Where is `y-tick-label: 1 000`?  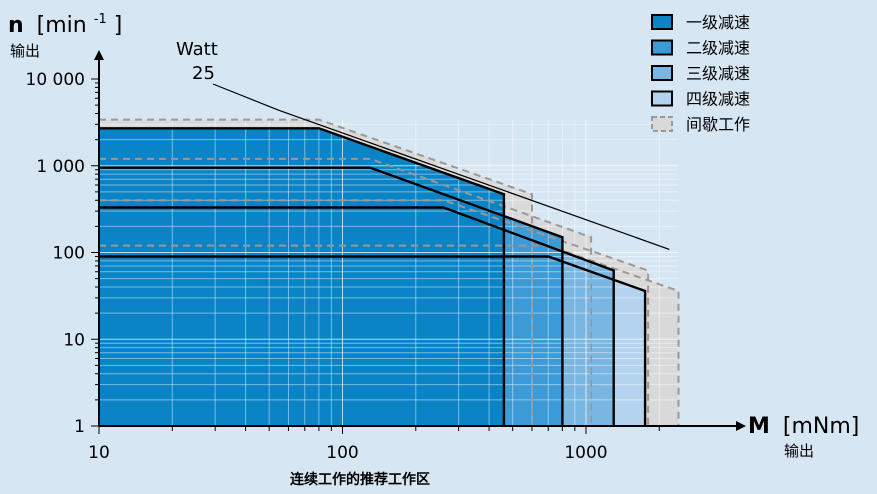
y-tick-label: 1 000 is located at coordinates (60, 167).